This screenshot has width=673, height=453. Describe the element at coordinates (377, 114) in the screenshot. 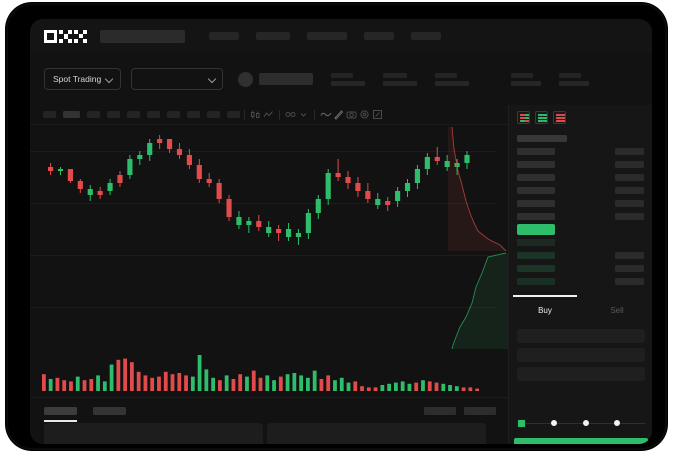

I see `fullscreen-icon` at that location.